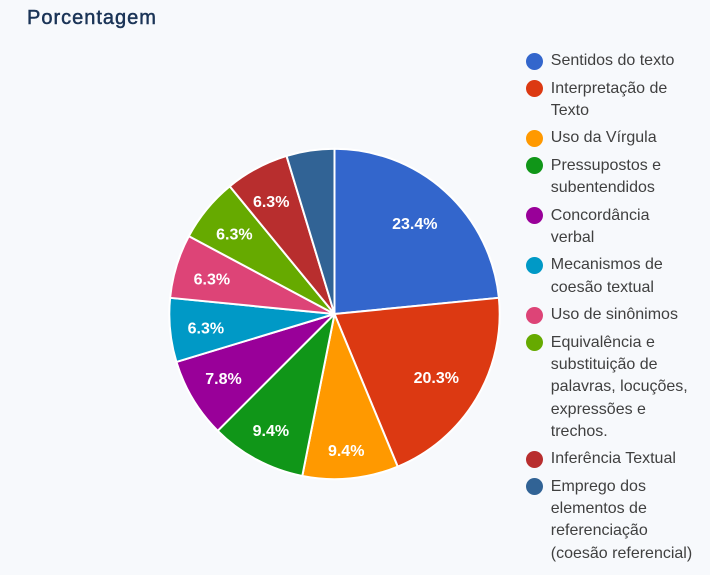 This screenshot has height=575, width=710. What do you see at coordinates (223, 379) in the screenshot?
I see `svg-text: 7.8%` at bounding box center [223, 379].